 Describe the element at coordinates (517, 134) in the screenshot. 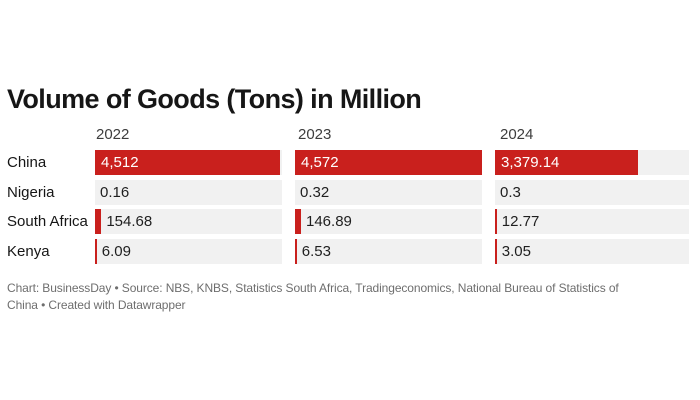

I see `column-header-2024: 2024` at that location.